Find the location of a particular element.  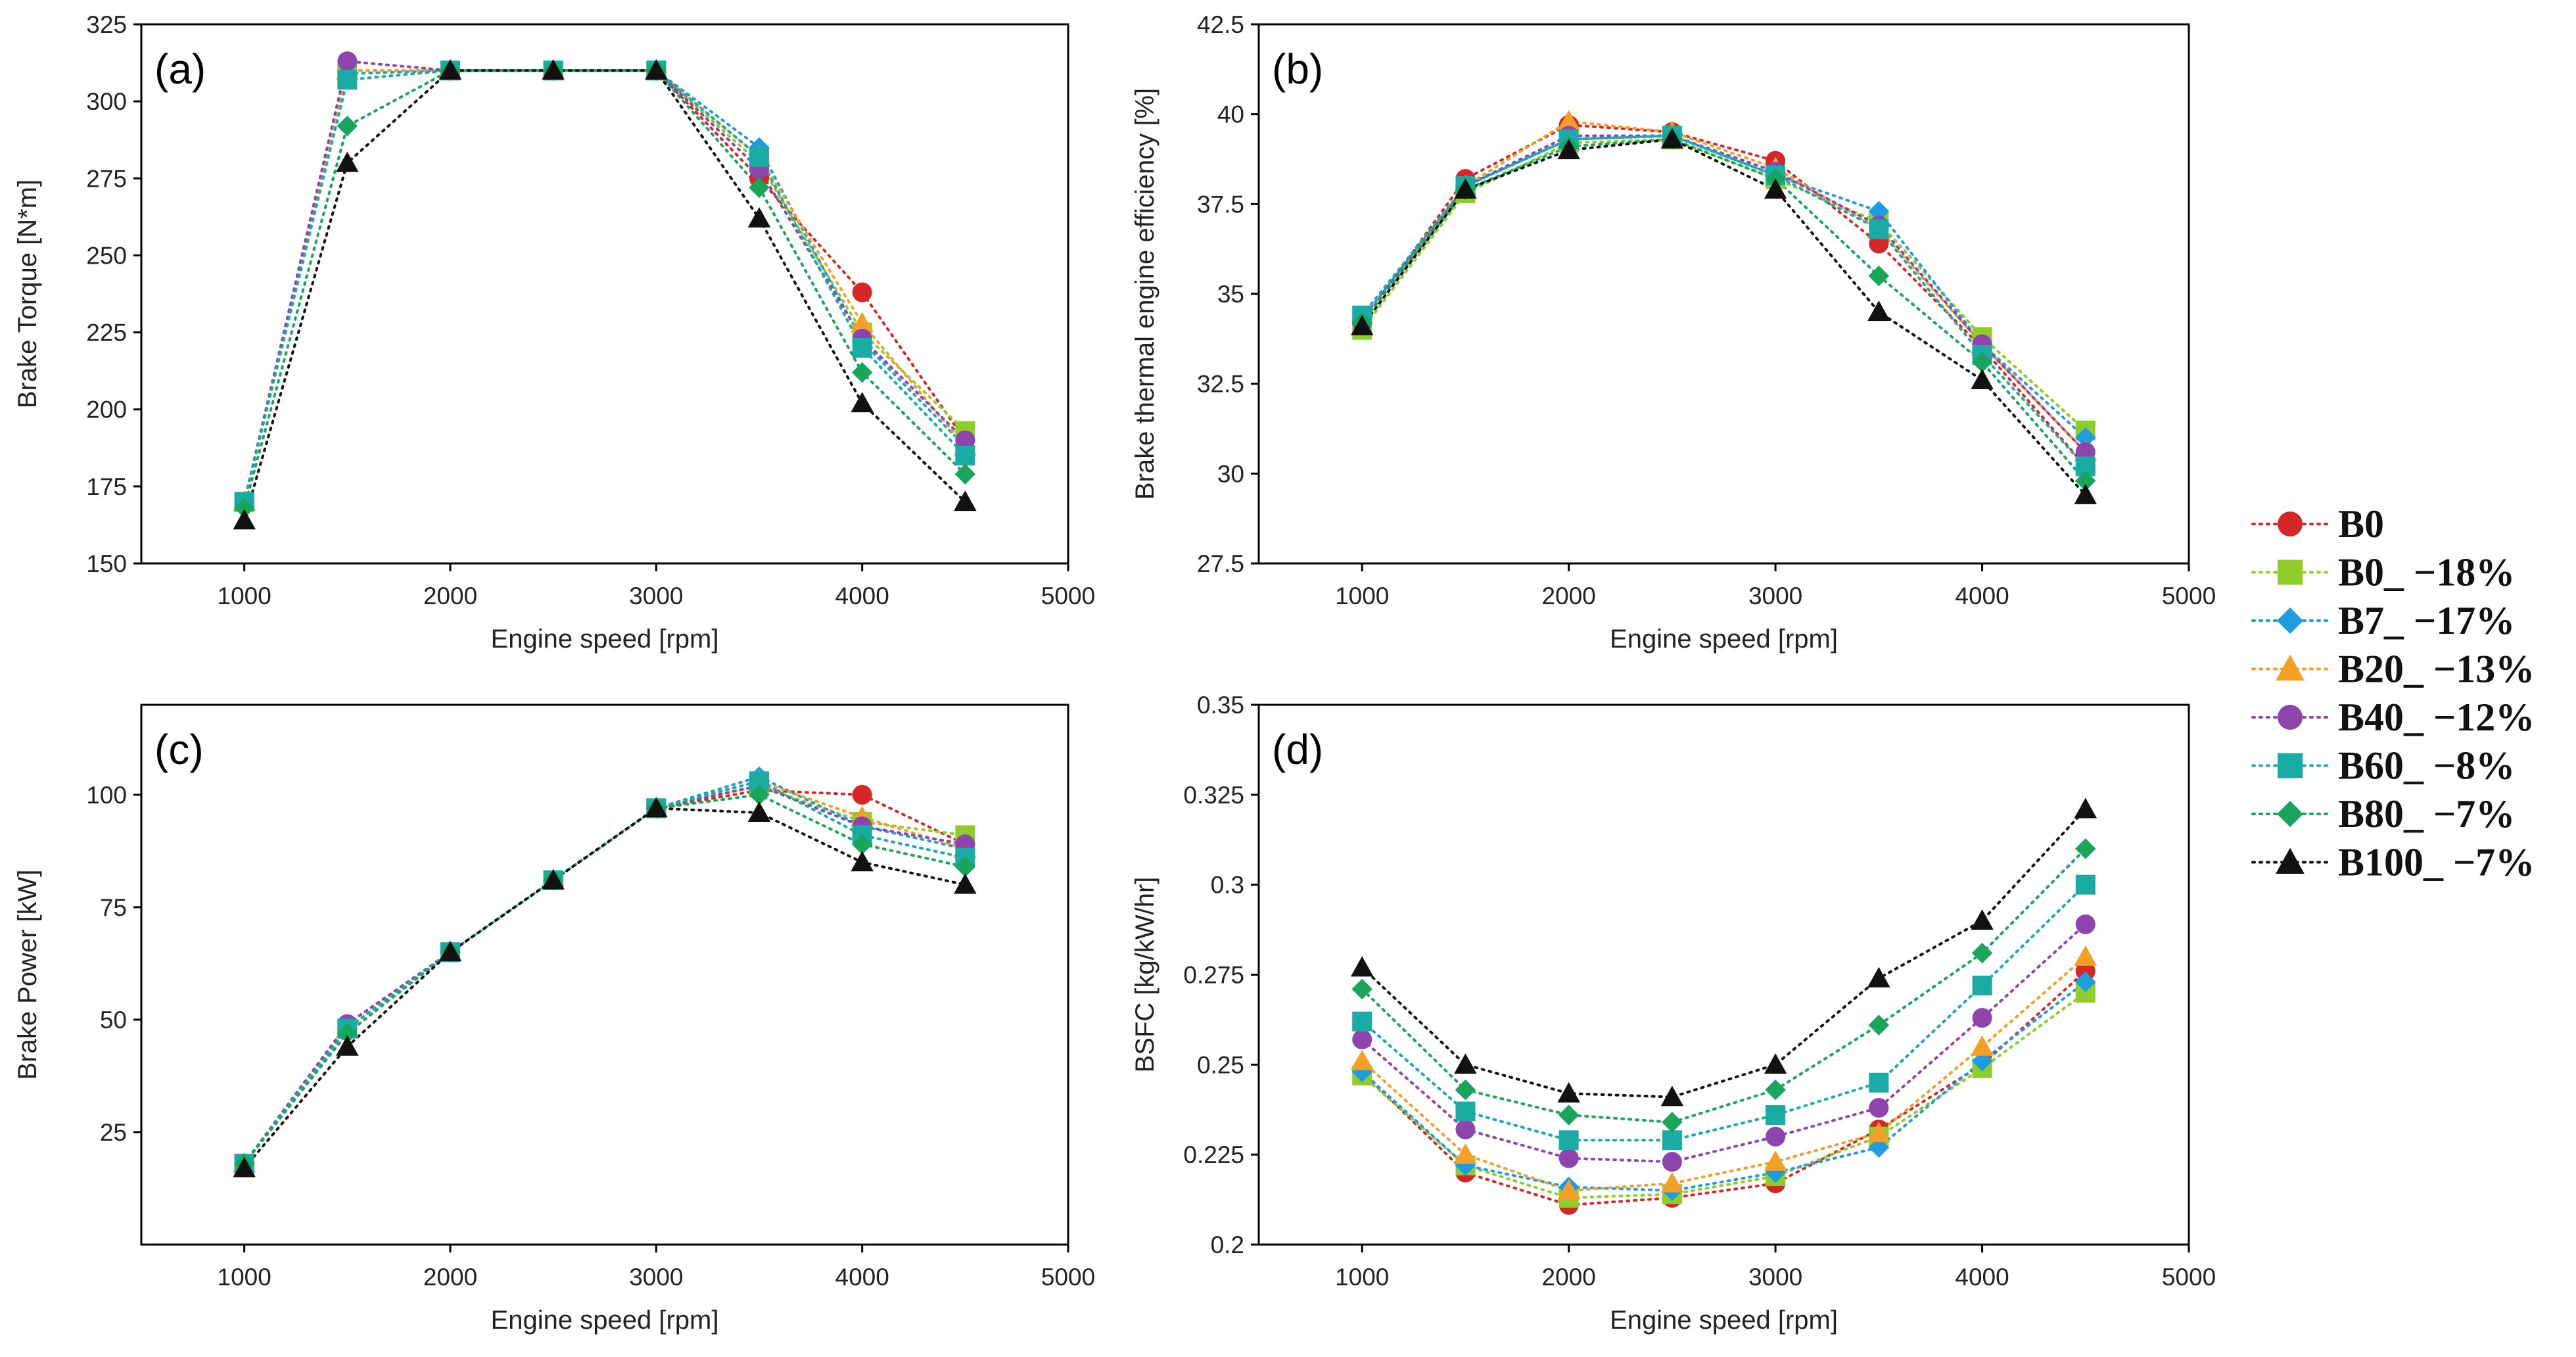

panel-label: (c) is located at coordinates (179, 749).